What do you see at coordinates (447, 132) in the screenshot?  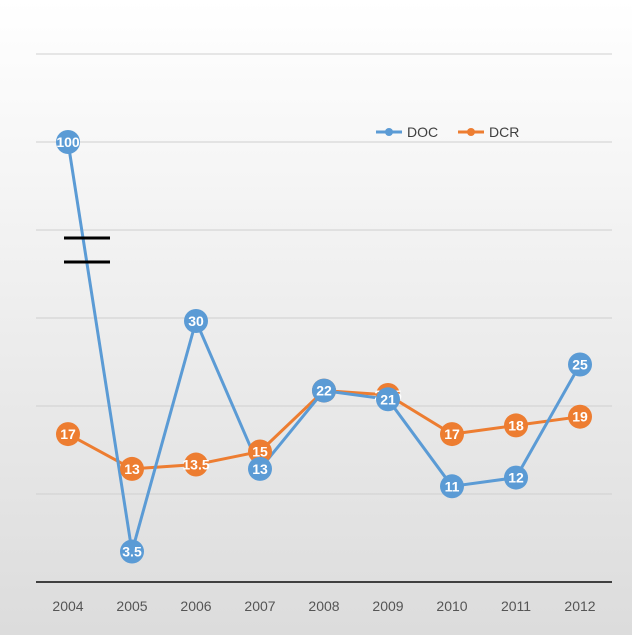 I see `legend: DOC DCR` at bounding box center [447, 132].